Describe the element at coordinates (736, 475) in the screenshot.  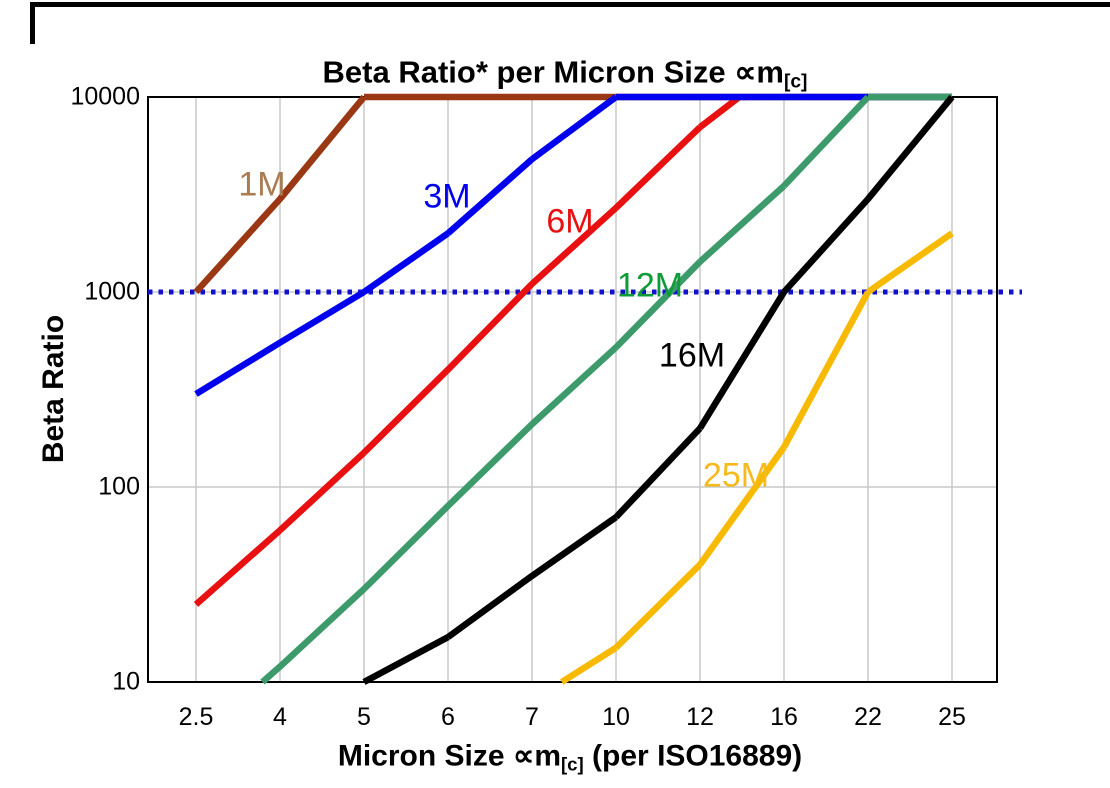
I see `series-label-25M: 25M` at that location.